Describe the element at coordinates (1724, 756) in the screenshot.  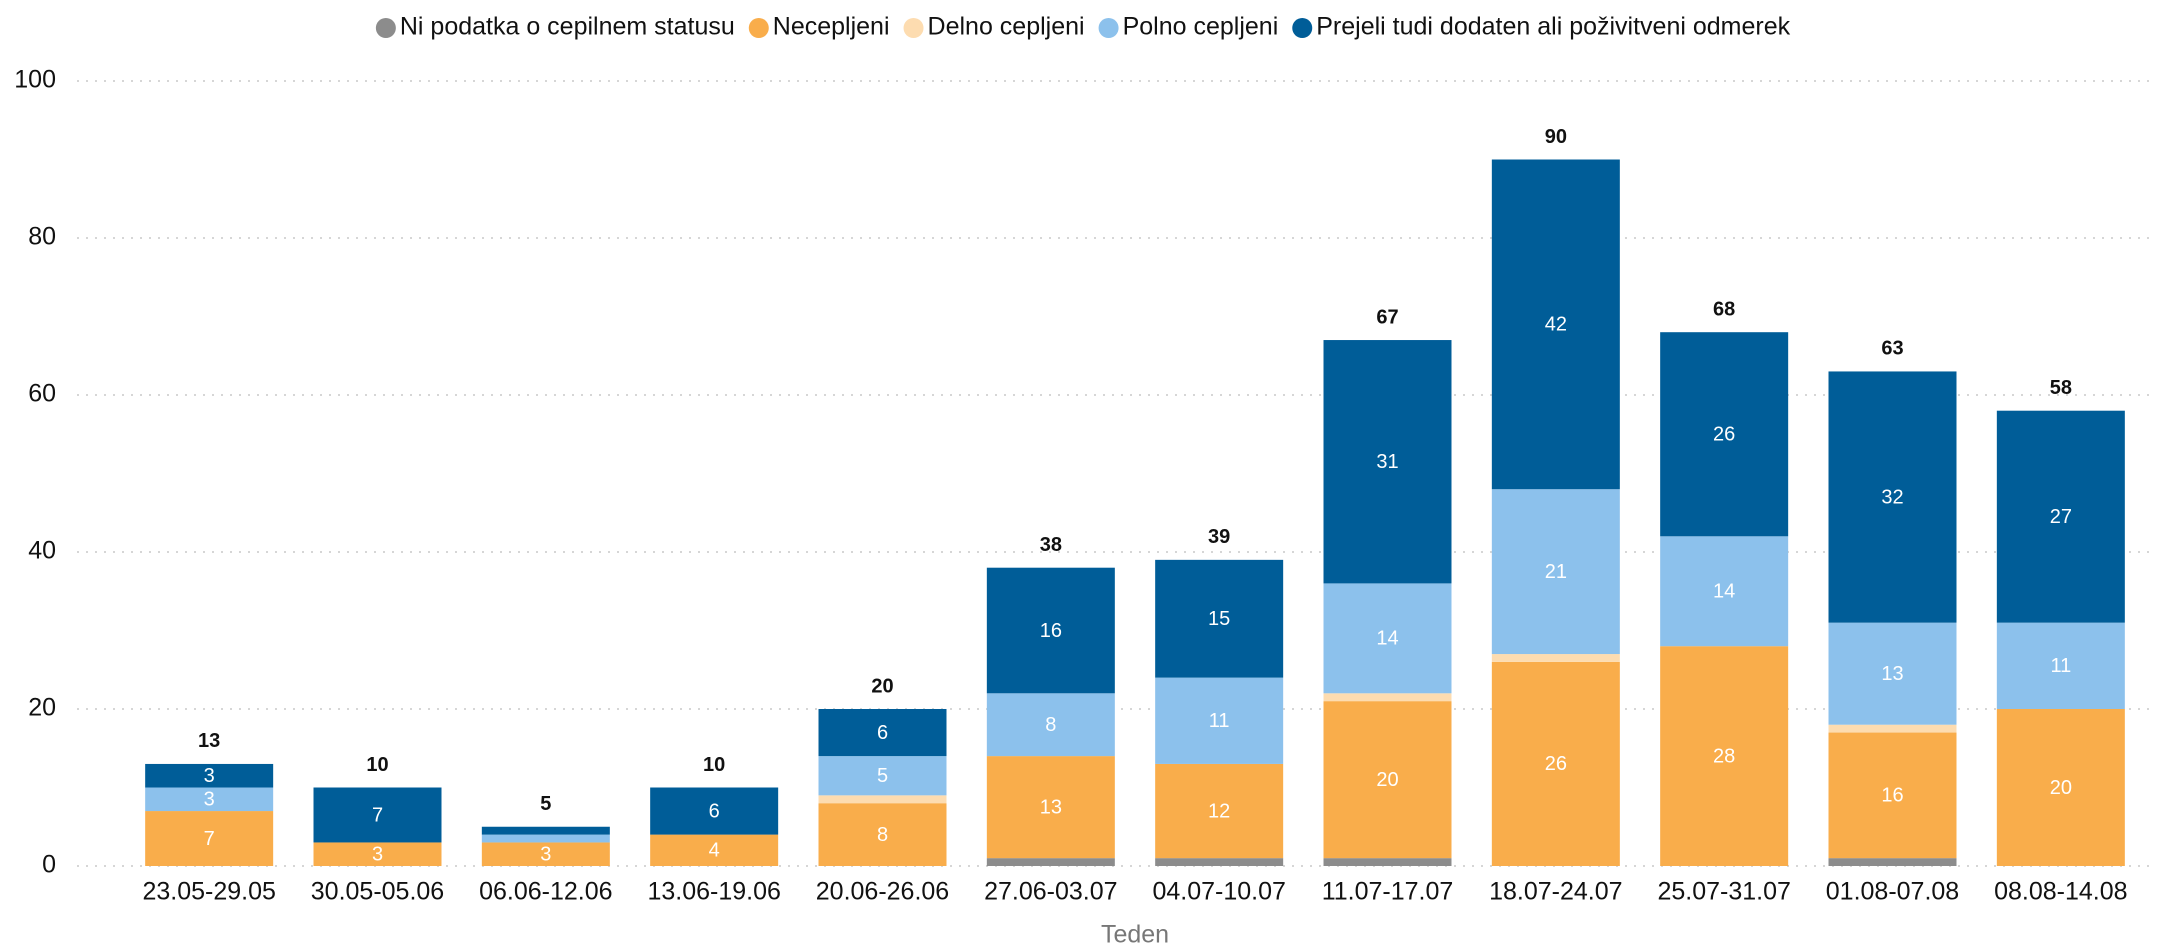
I see `data-label: 28` at that location.